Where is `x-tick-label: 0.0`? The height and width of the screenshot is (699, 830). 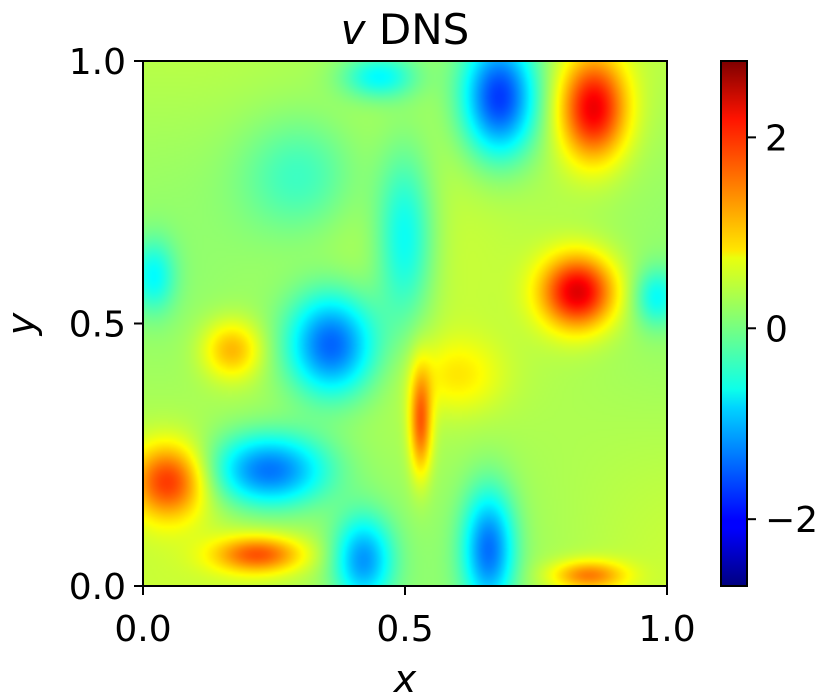 x-tick-label: 0.0 is located at coordinates (142, 629).